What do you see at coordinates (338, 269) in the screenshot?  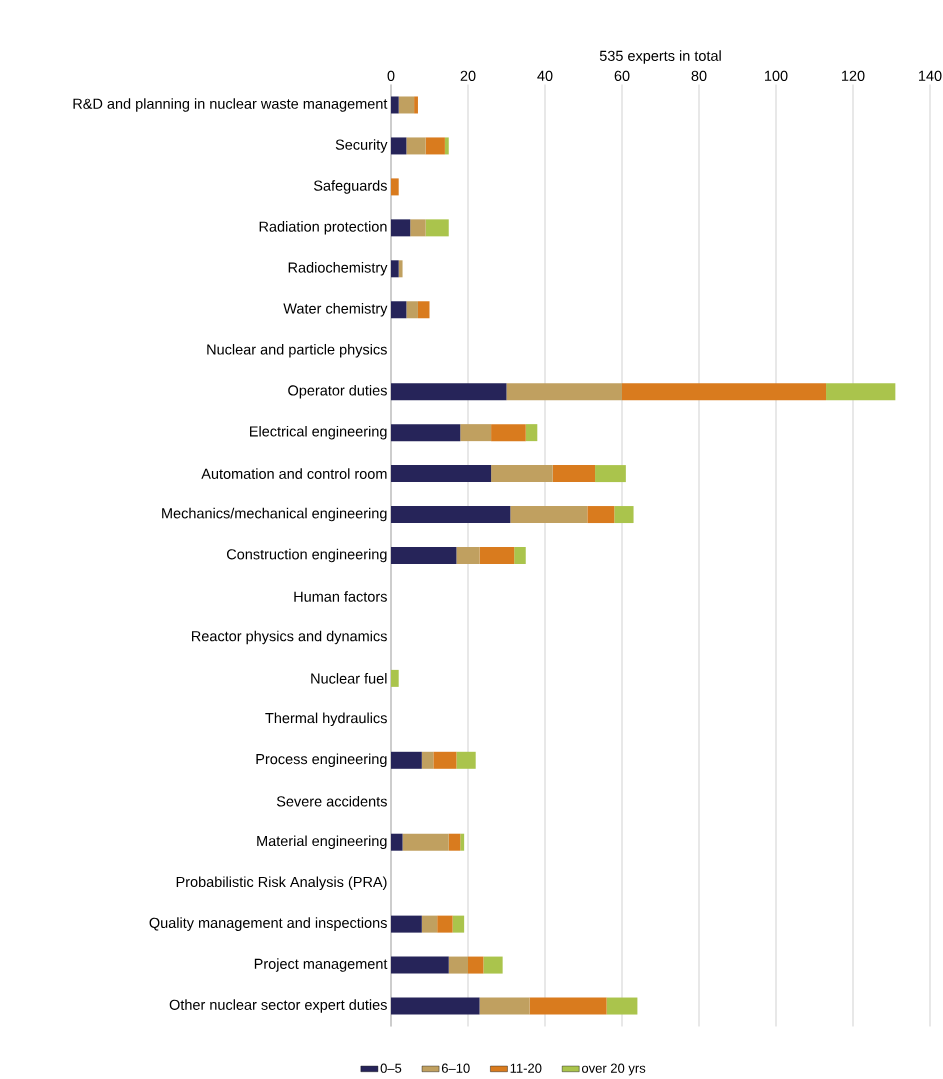 I see `y-tick-label: Radiochemistry` at bounding box center [338, 269].